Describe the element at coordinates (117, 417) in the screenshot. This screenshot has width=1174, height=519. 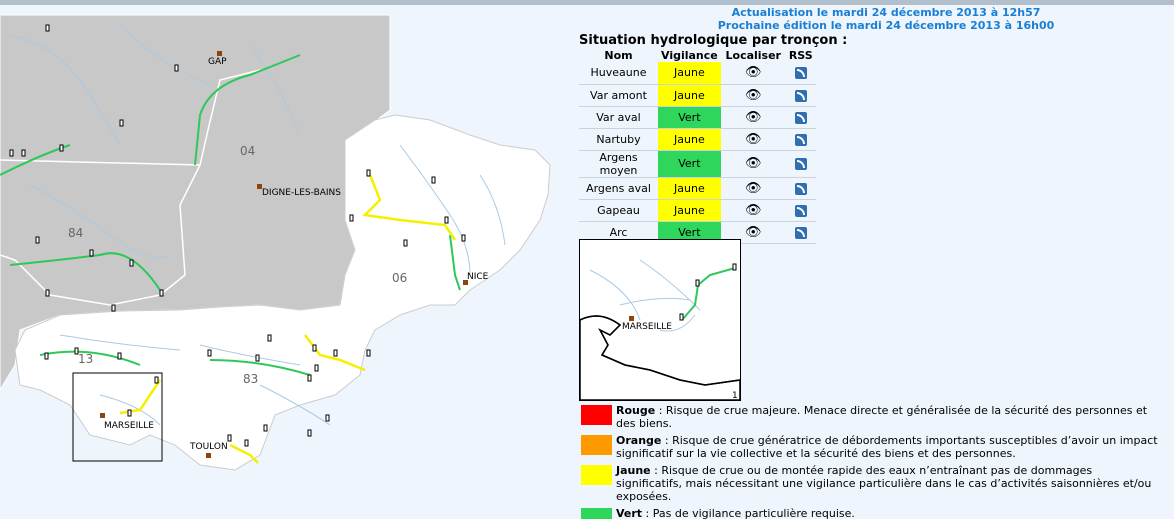
I see `marseille-inset-frame` at that location.